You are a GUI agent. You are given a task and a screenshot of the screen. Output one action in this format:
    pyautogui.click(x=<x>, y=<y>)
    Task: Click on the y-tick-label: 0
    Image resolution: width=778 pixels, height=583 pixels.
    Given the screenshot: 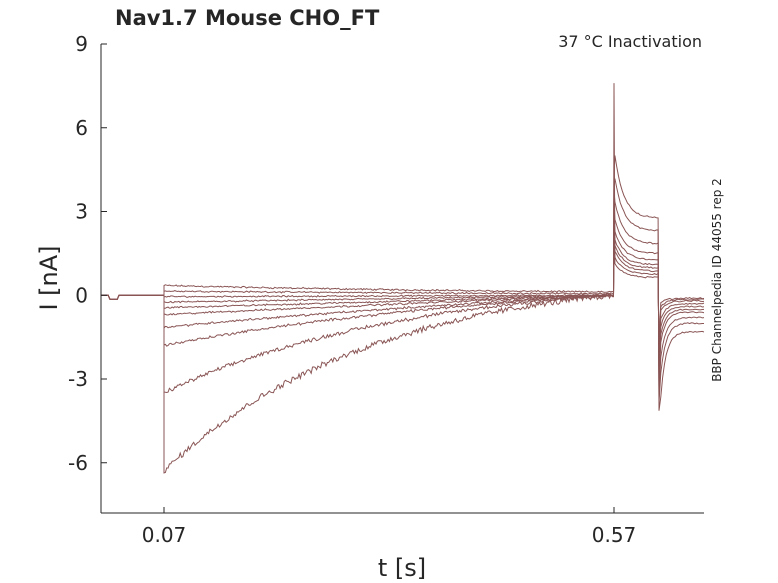 What is the action you would take?
    pyautogui.click(x=81, y=295)
    